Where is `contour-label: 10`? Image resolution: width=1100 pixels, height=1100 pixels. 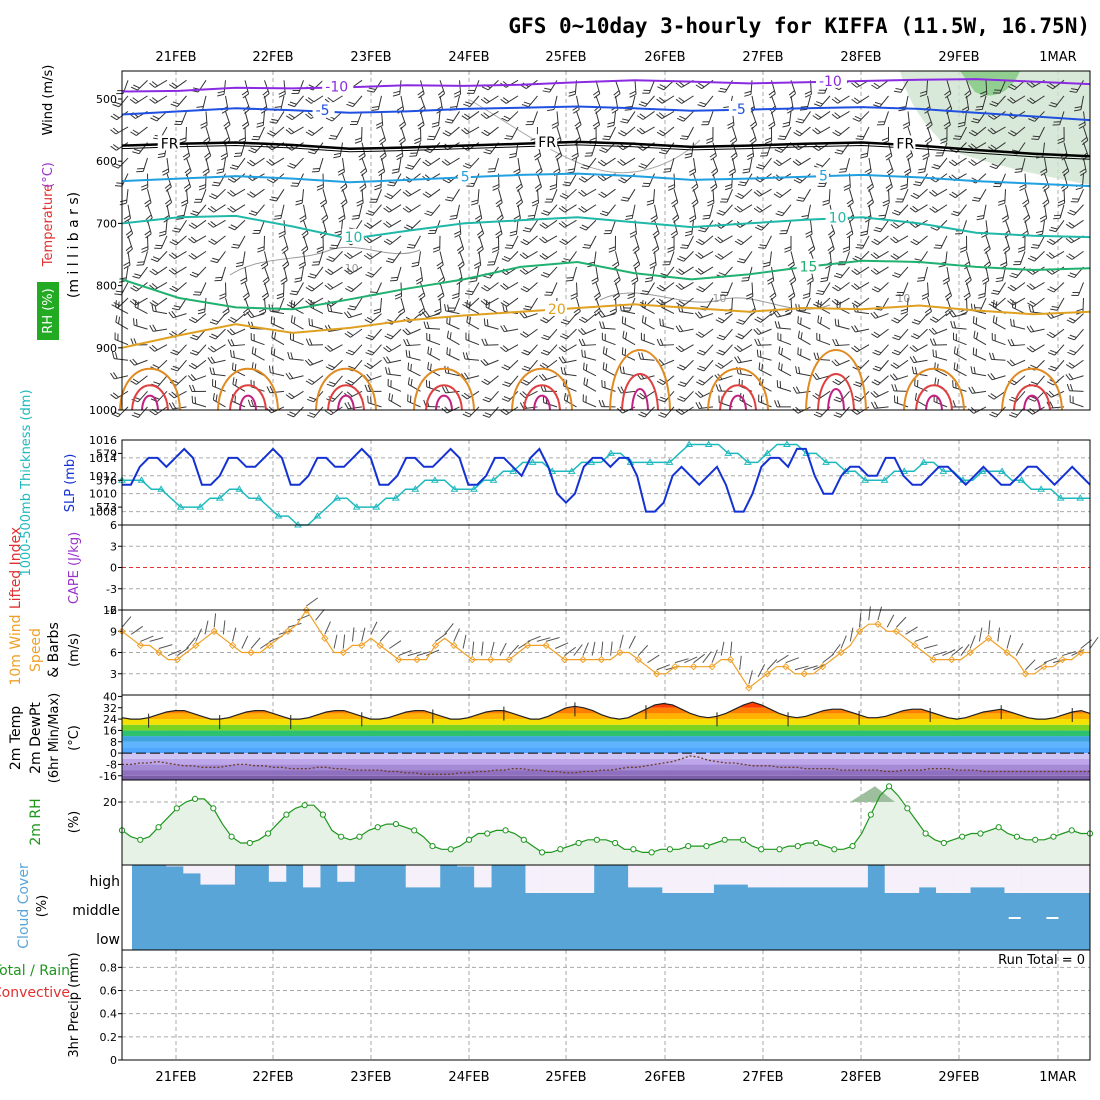 contour-label: 10 is located at coordinates (838, 219).